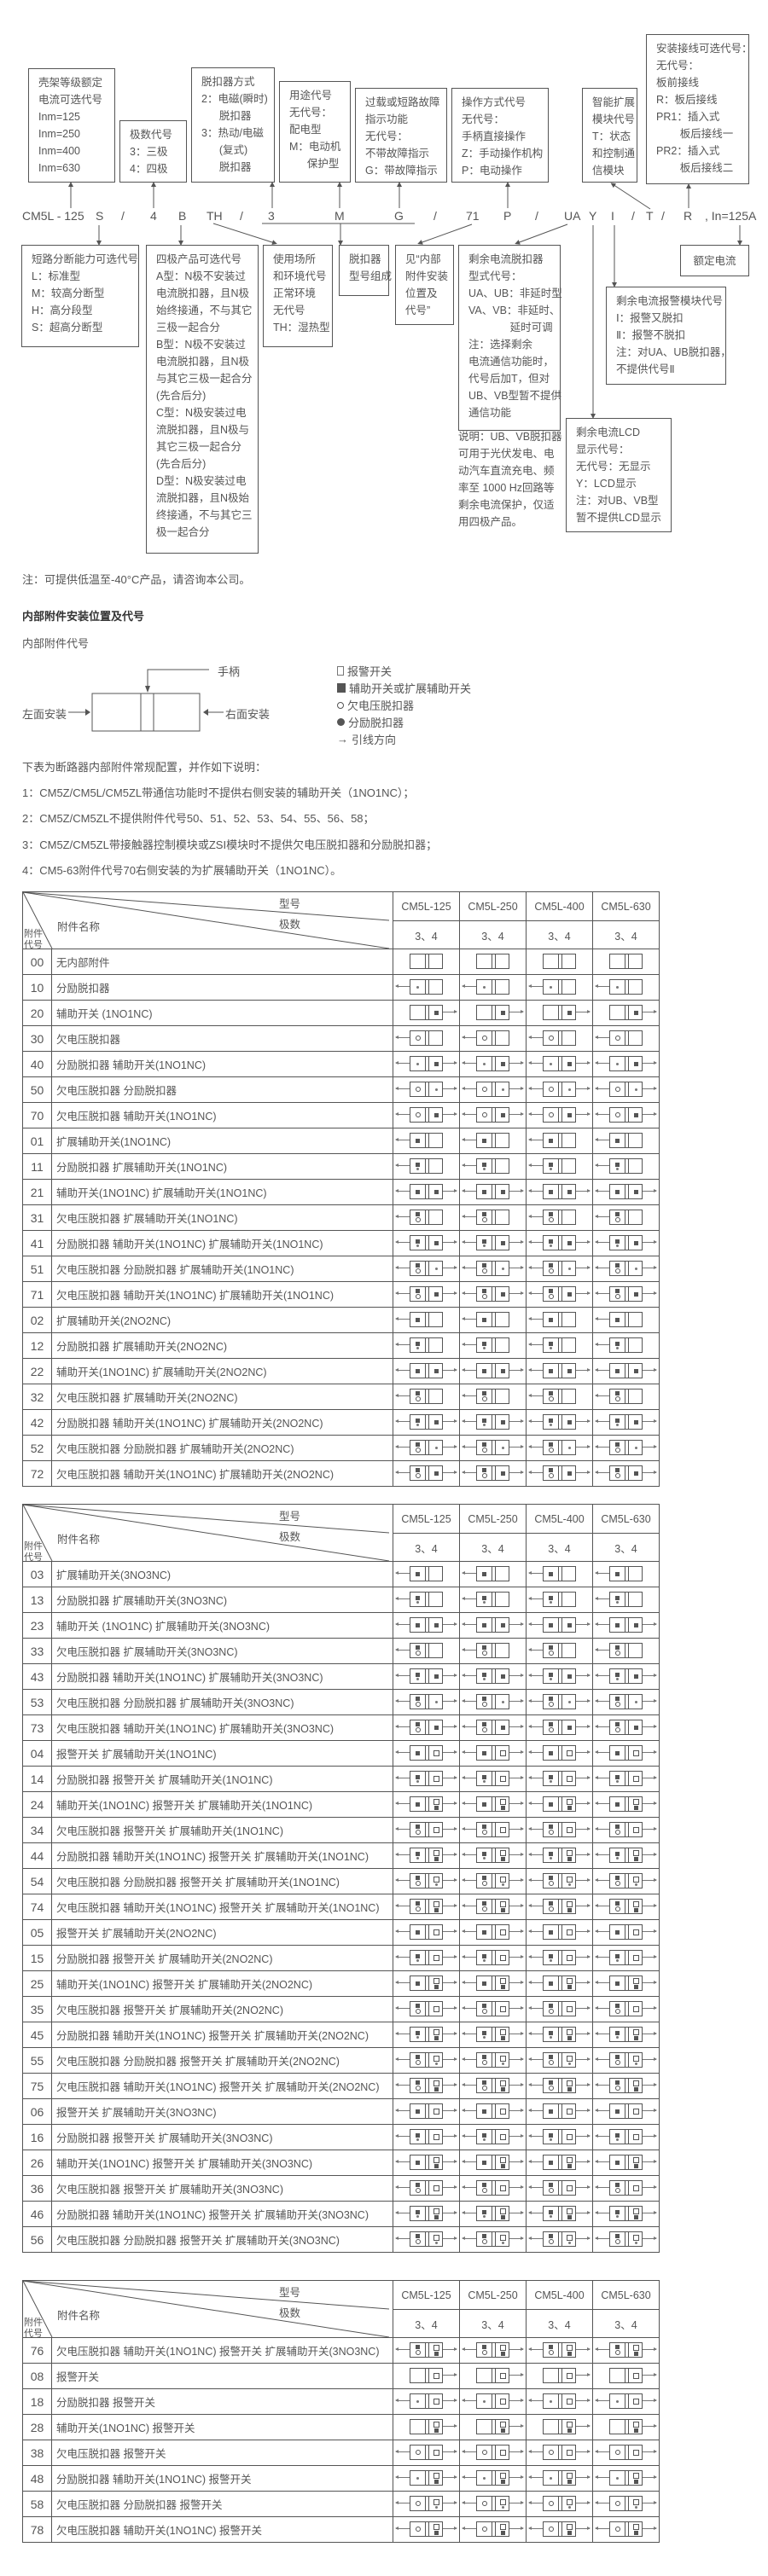  I want to click on accessory-name: 欠电压脱扣器 辅助开关(1NO1NC), so click(222, 1115).